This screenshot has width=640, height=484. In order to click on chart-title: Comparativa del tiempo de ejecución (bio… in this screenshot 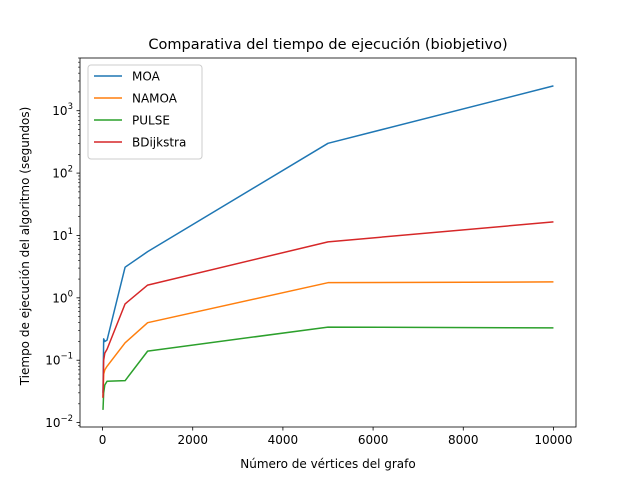, I will do `click(327, 45)`.